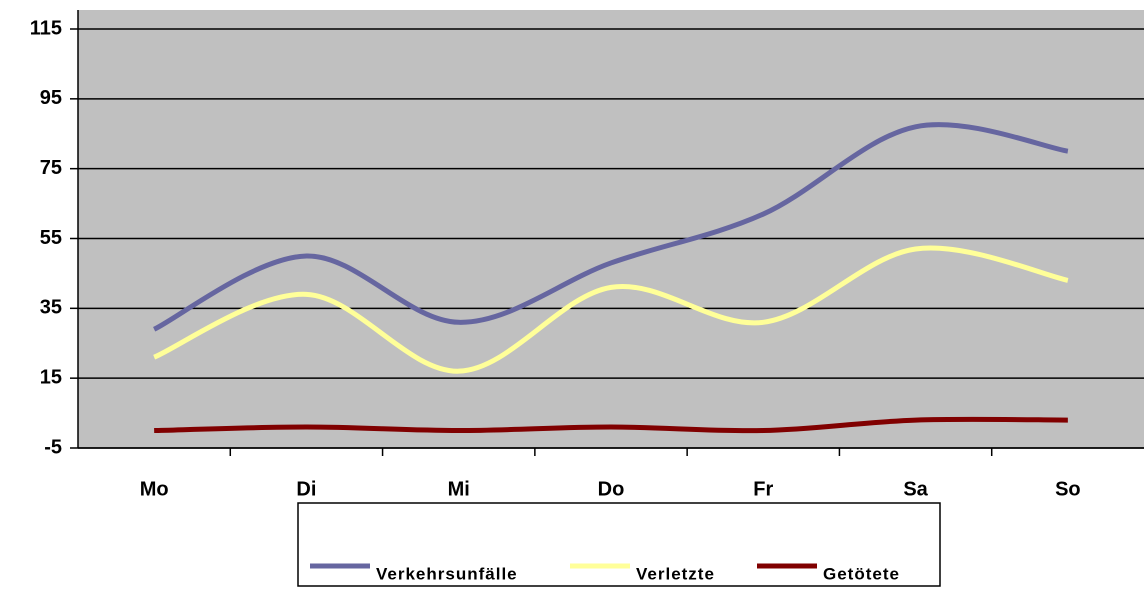 This screenshot has height=594, width=1144. Describe the element at coordinates (459, 489) in the screenshot. I see `x-tick-label: Mi` at that location.